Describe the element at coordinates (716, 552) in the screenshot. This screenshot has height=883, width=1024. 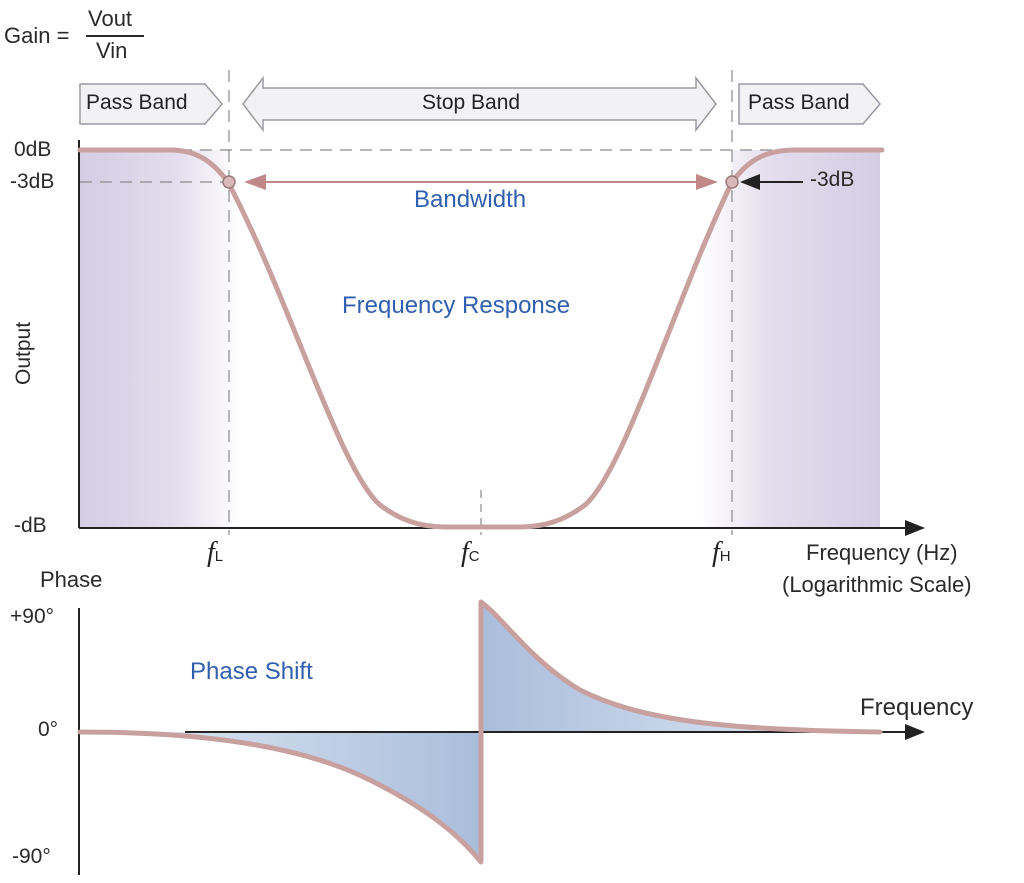
I see `fh-symbol: f` at that location.